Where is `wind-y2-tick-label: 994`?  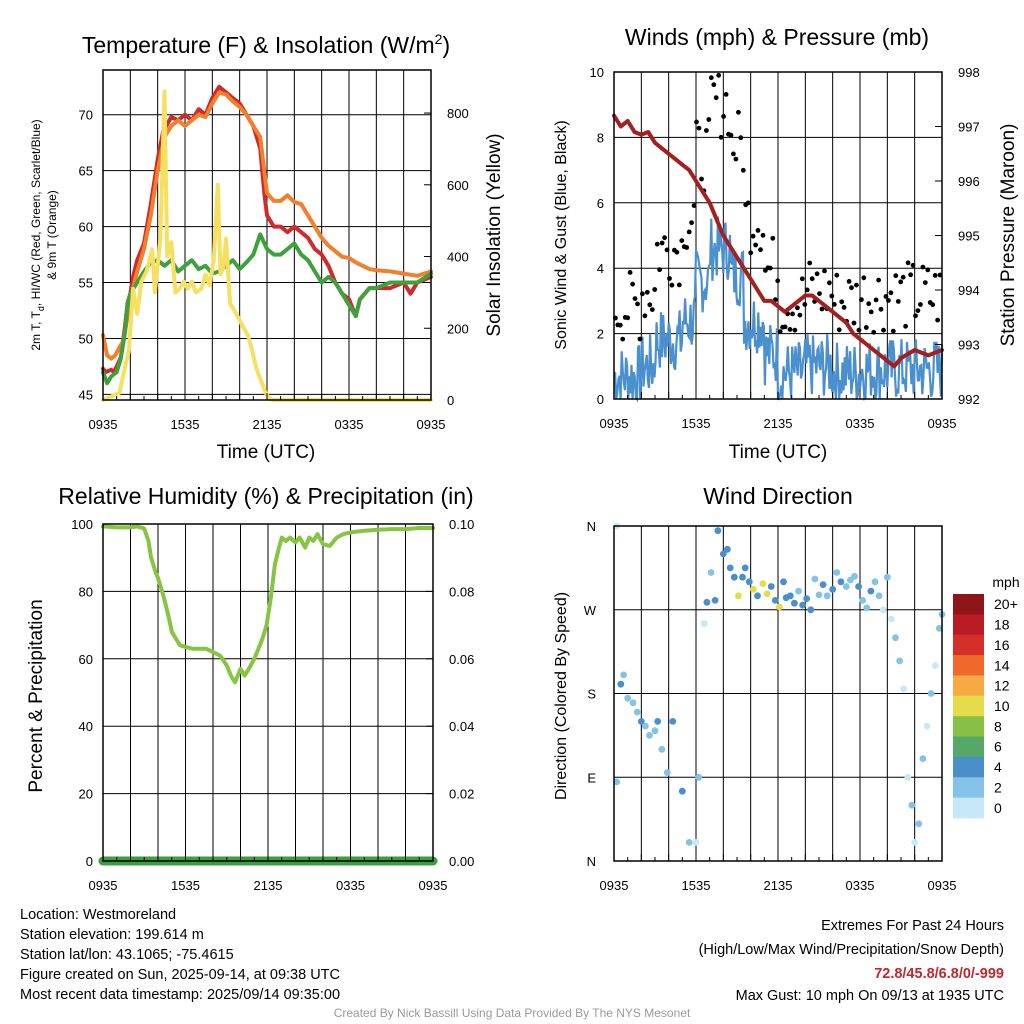 wind-y2-tick-label: 994 is located at coordinates (969, 290).